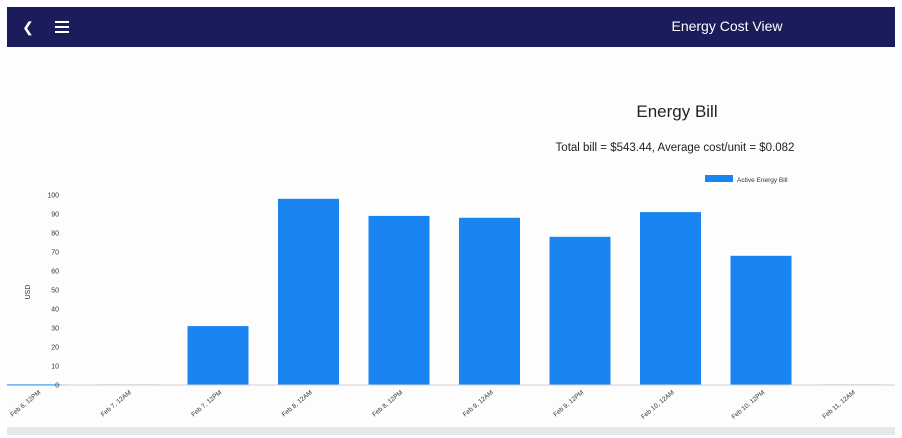 The width and height of the screenshot is (902, 438). I want to click on x-tick-label: Feb 9, 12AM, so click(478, 403).